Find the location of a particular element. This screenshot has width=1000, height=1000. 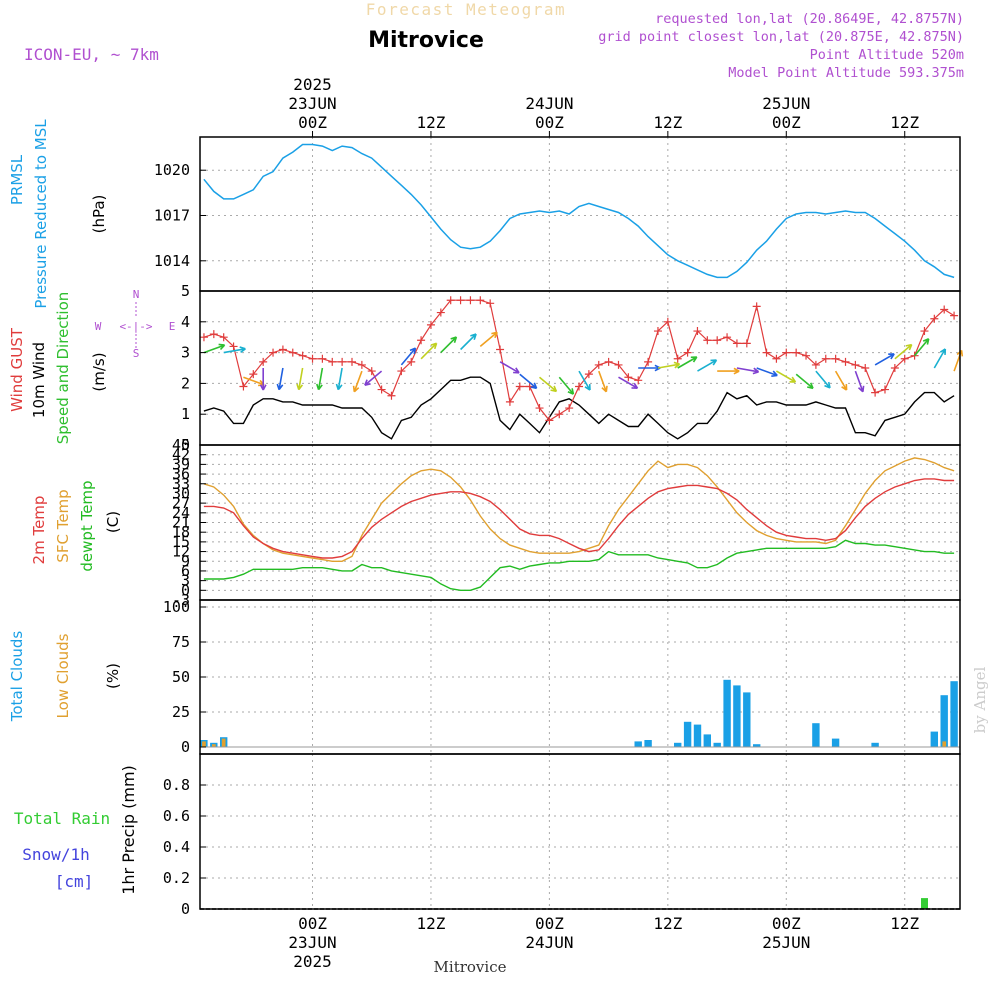

low-clouds-bar is located at coordinates (204, 744).